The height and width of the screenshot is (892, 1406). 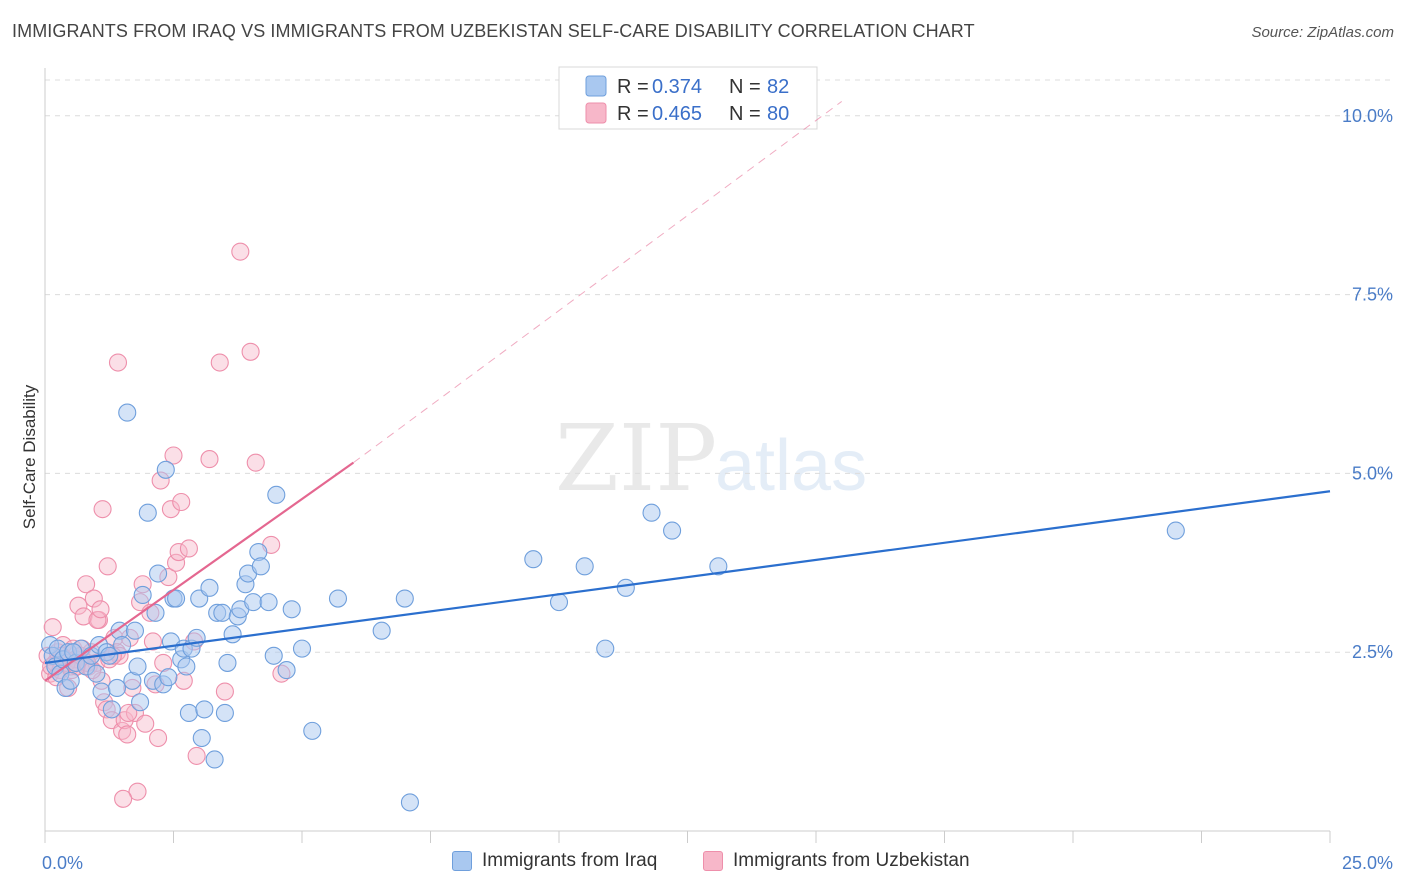 What do you see at coordinates (1322, 32) in the screenshot?
I see `source-label: Source: ZipAtlas.com` at bounding box center [1322, 32].